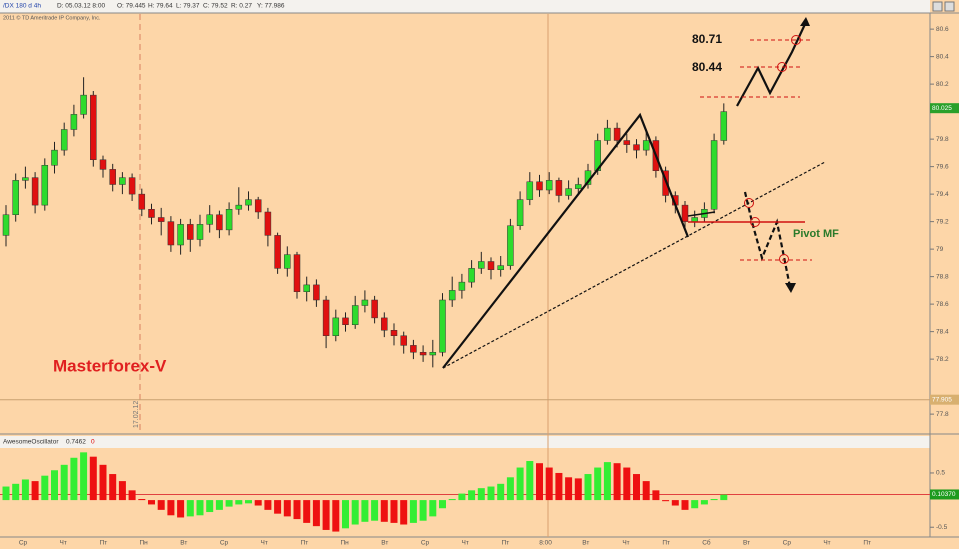 Image resolution: width=959 pixels, height=549 pixels. I want to click on annotation: Pivot MF, so click(816, 234).